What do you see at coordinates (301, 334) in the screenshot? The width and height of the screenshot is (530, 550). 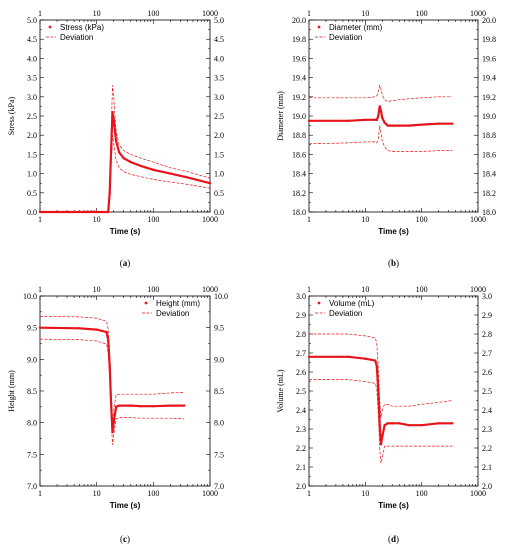 I see `y-tick-label: 2.8` at bounding box center [301, 334].